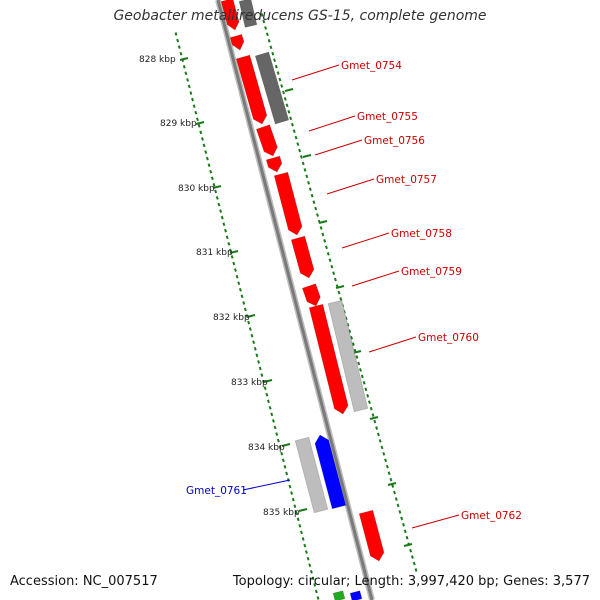 Image resolution: width=600 pixels, height=600 pixels. I want to click on scale-label: 831 kbp, so click(214, 253).